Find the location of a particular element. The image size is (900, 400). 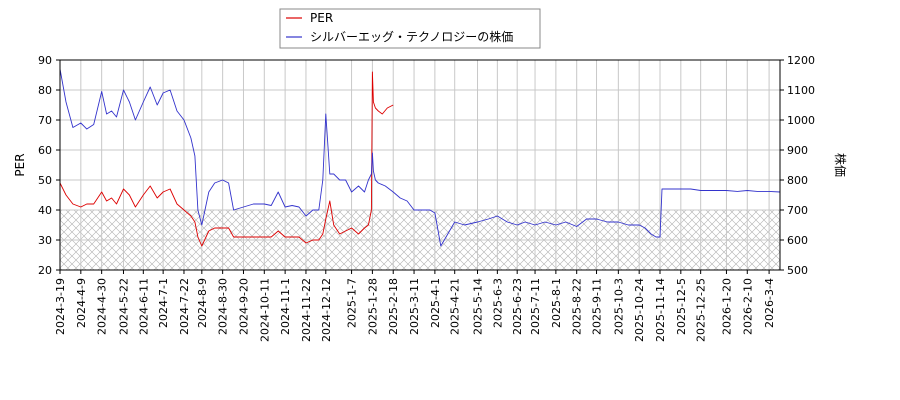

legend: PER シルバーエッグ・テクノロジーの株価 is located at coordinates (410, 28).